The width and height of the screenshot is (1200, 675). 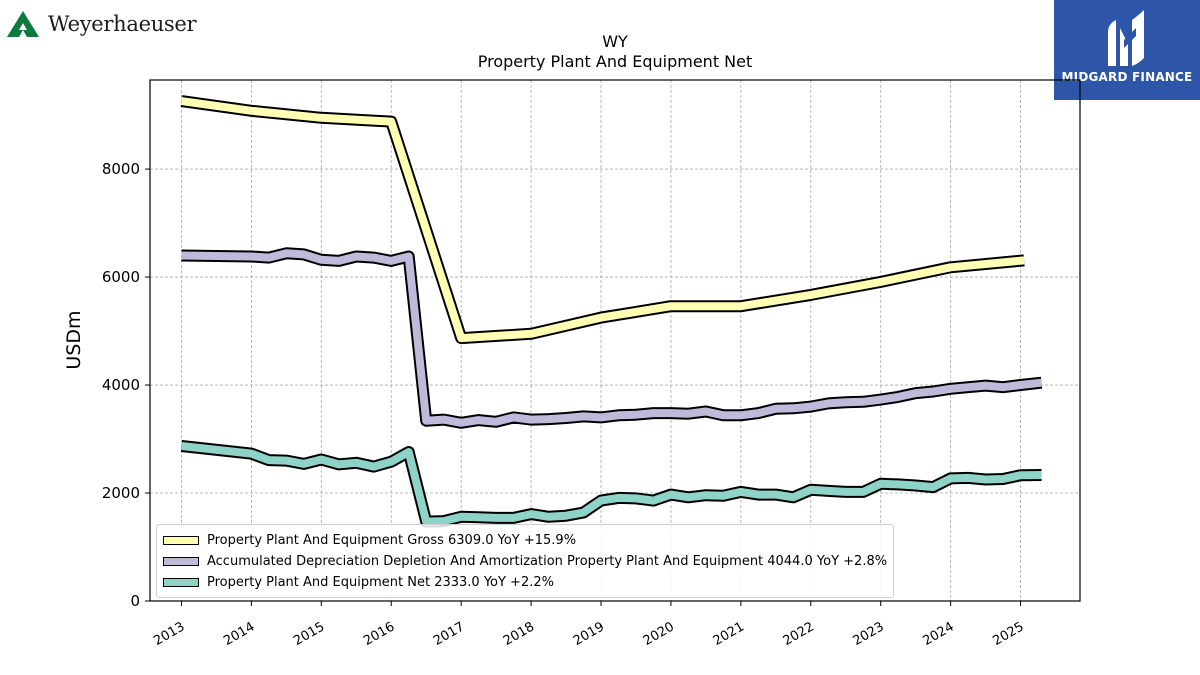 I want to click on x-tick-label: 2013, so click(x=169, y=634).